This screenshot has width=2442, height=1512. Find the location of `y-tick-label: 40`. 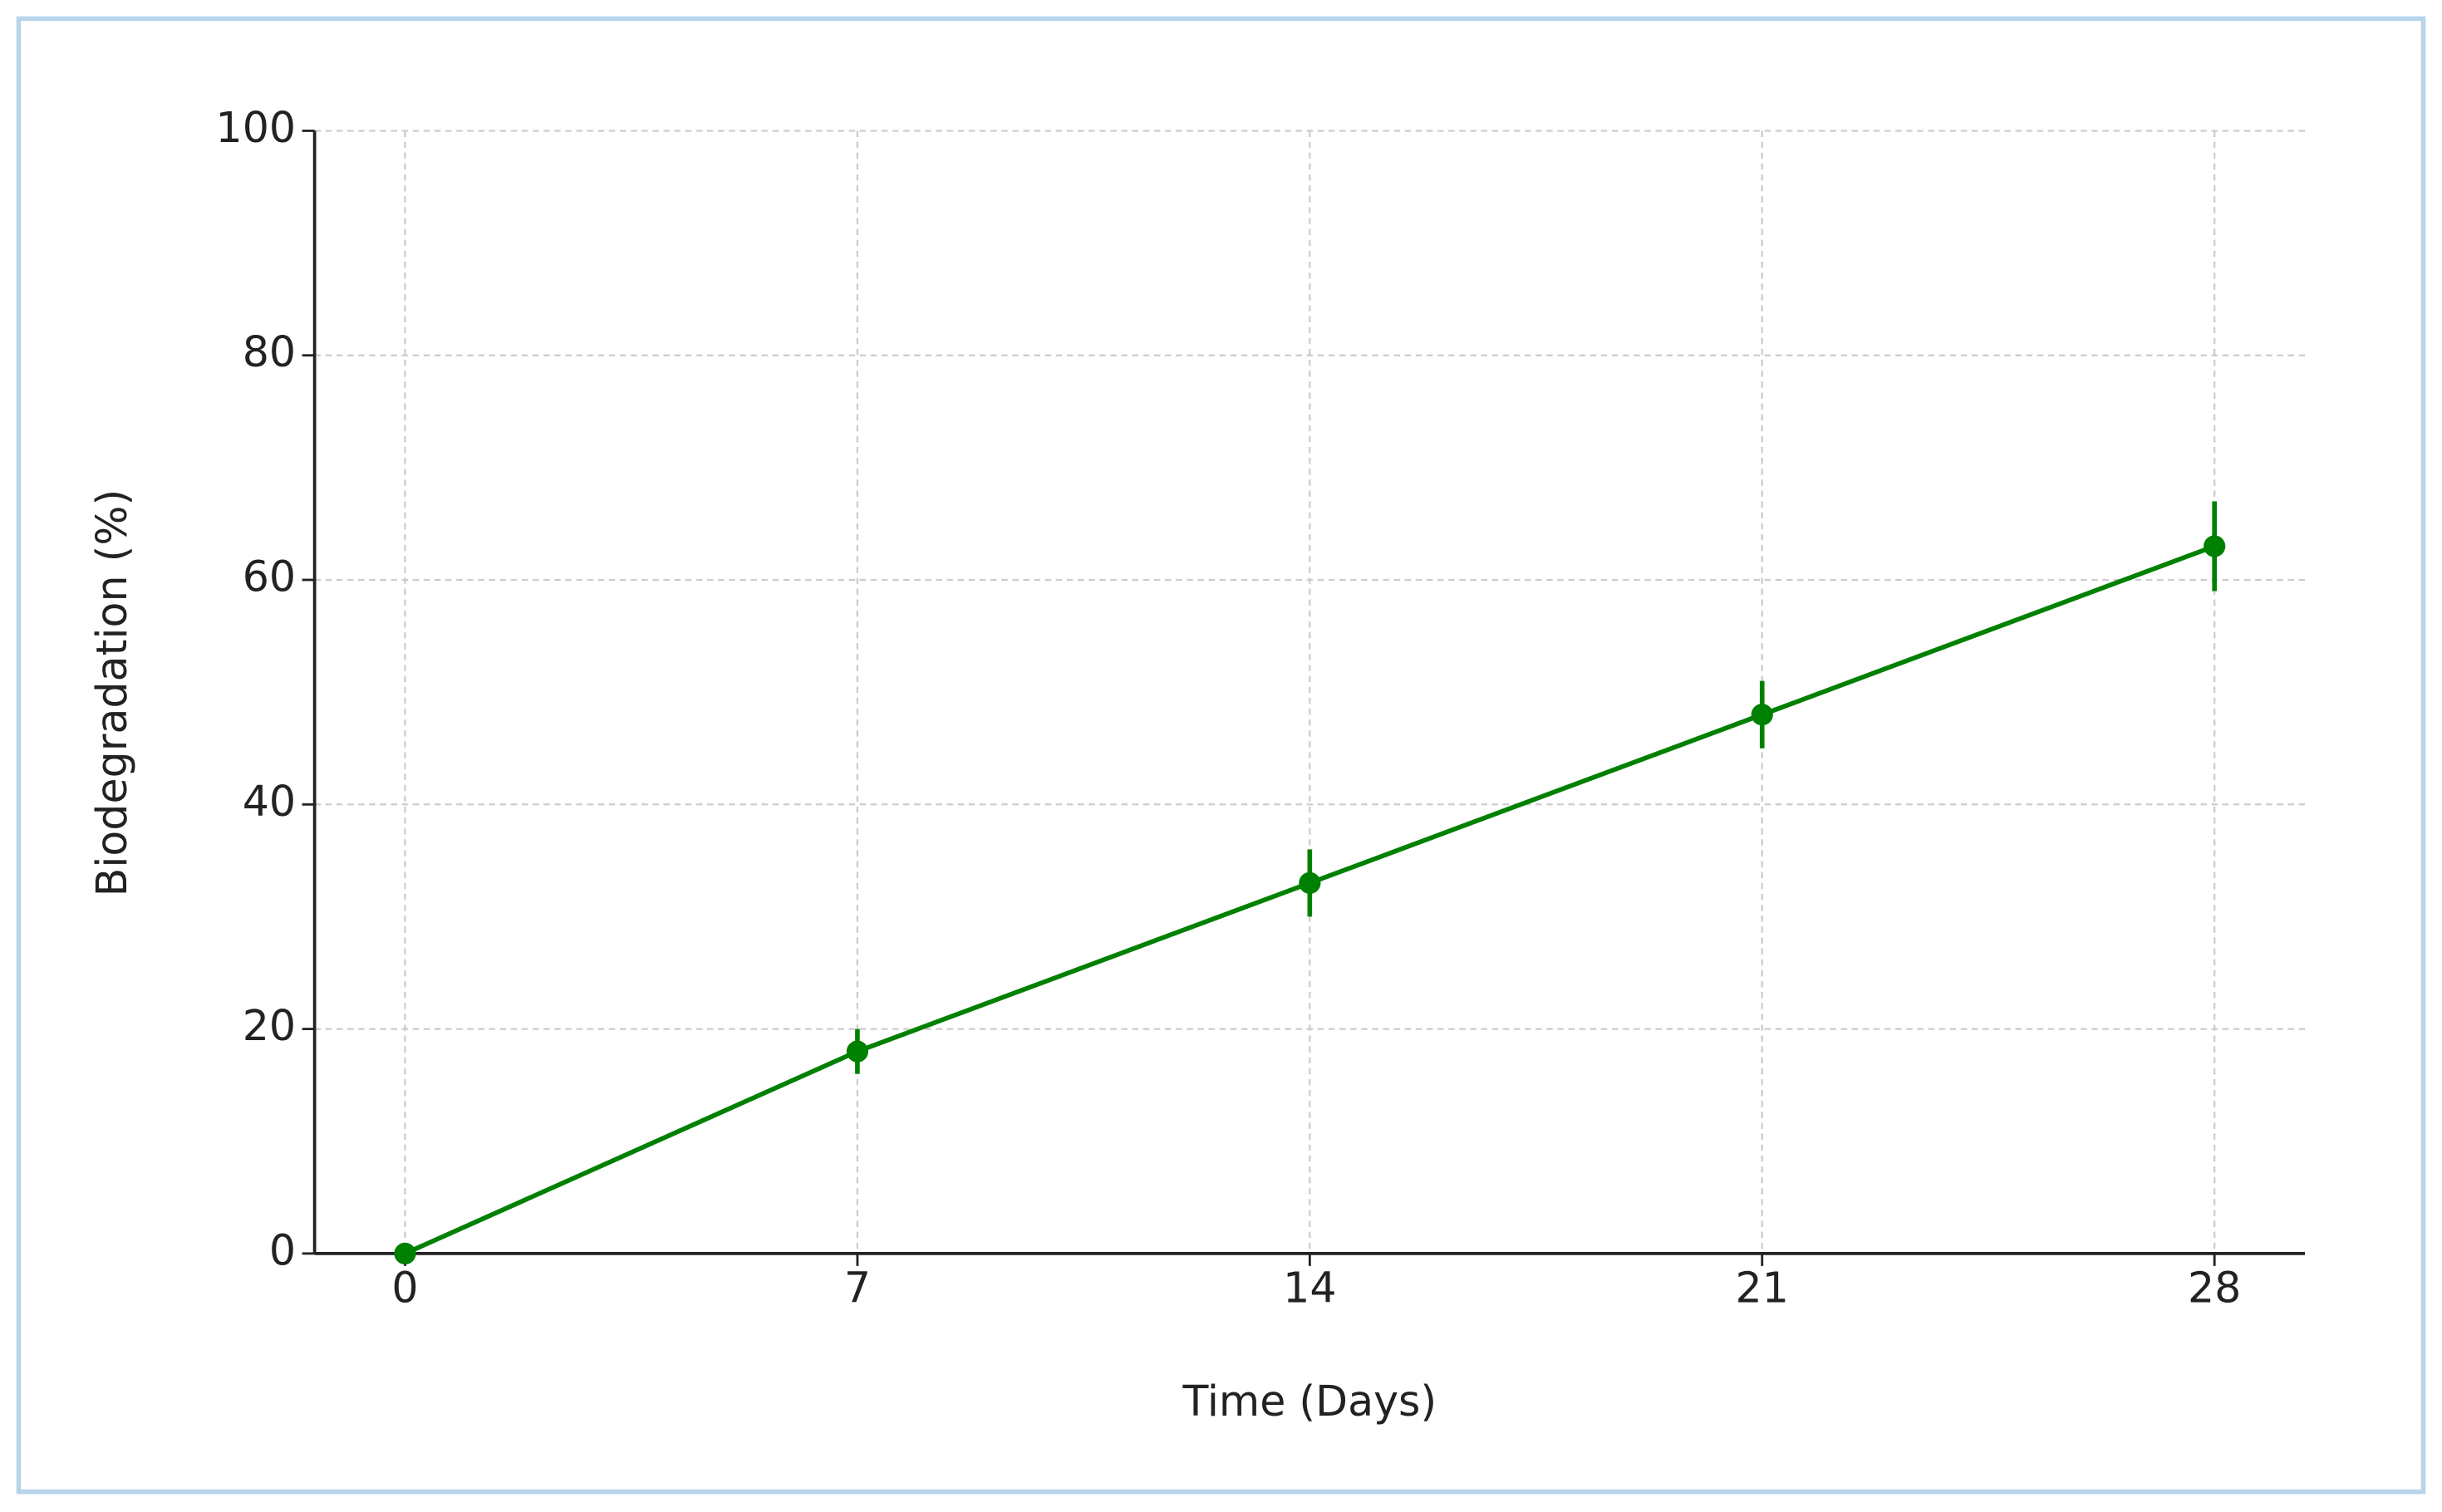

y-tick-label: 40 is located at coordinates (270, 801).